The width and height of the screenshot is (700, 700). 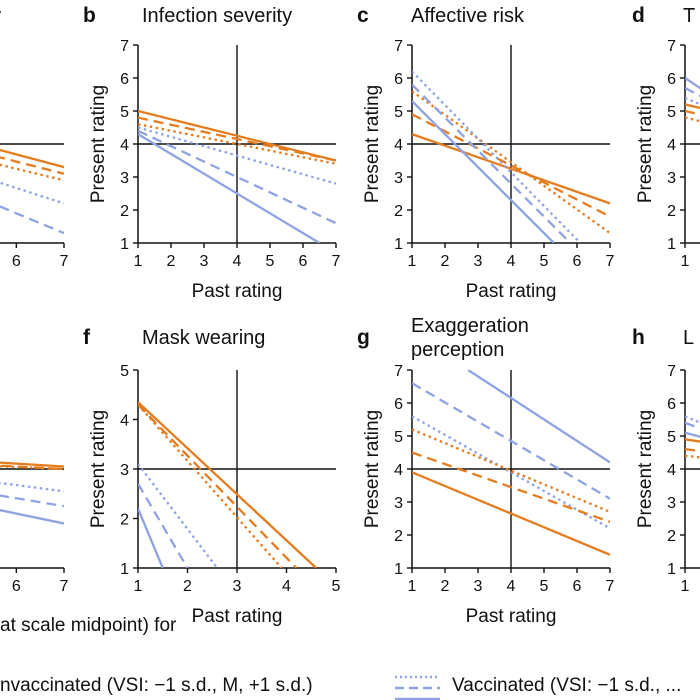 What do you see at coordinates (363, 337) in the screenshot?
I see `panel-letter: g` at bounding box center [363, 337].